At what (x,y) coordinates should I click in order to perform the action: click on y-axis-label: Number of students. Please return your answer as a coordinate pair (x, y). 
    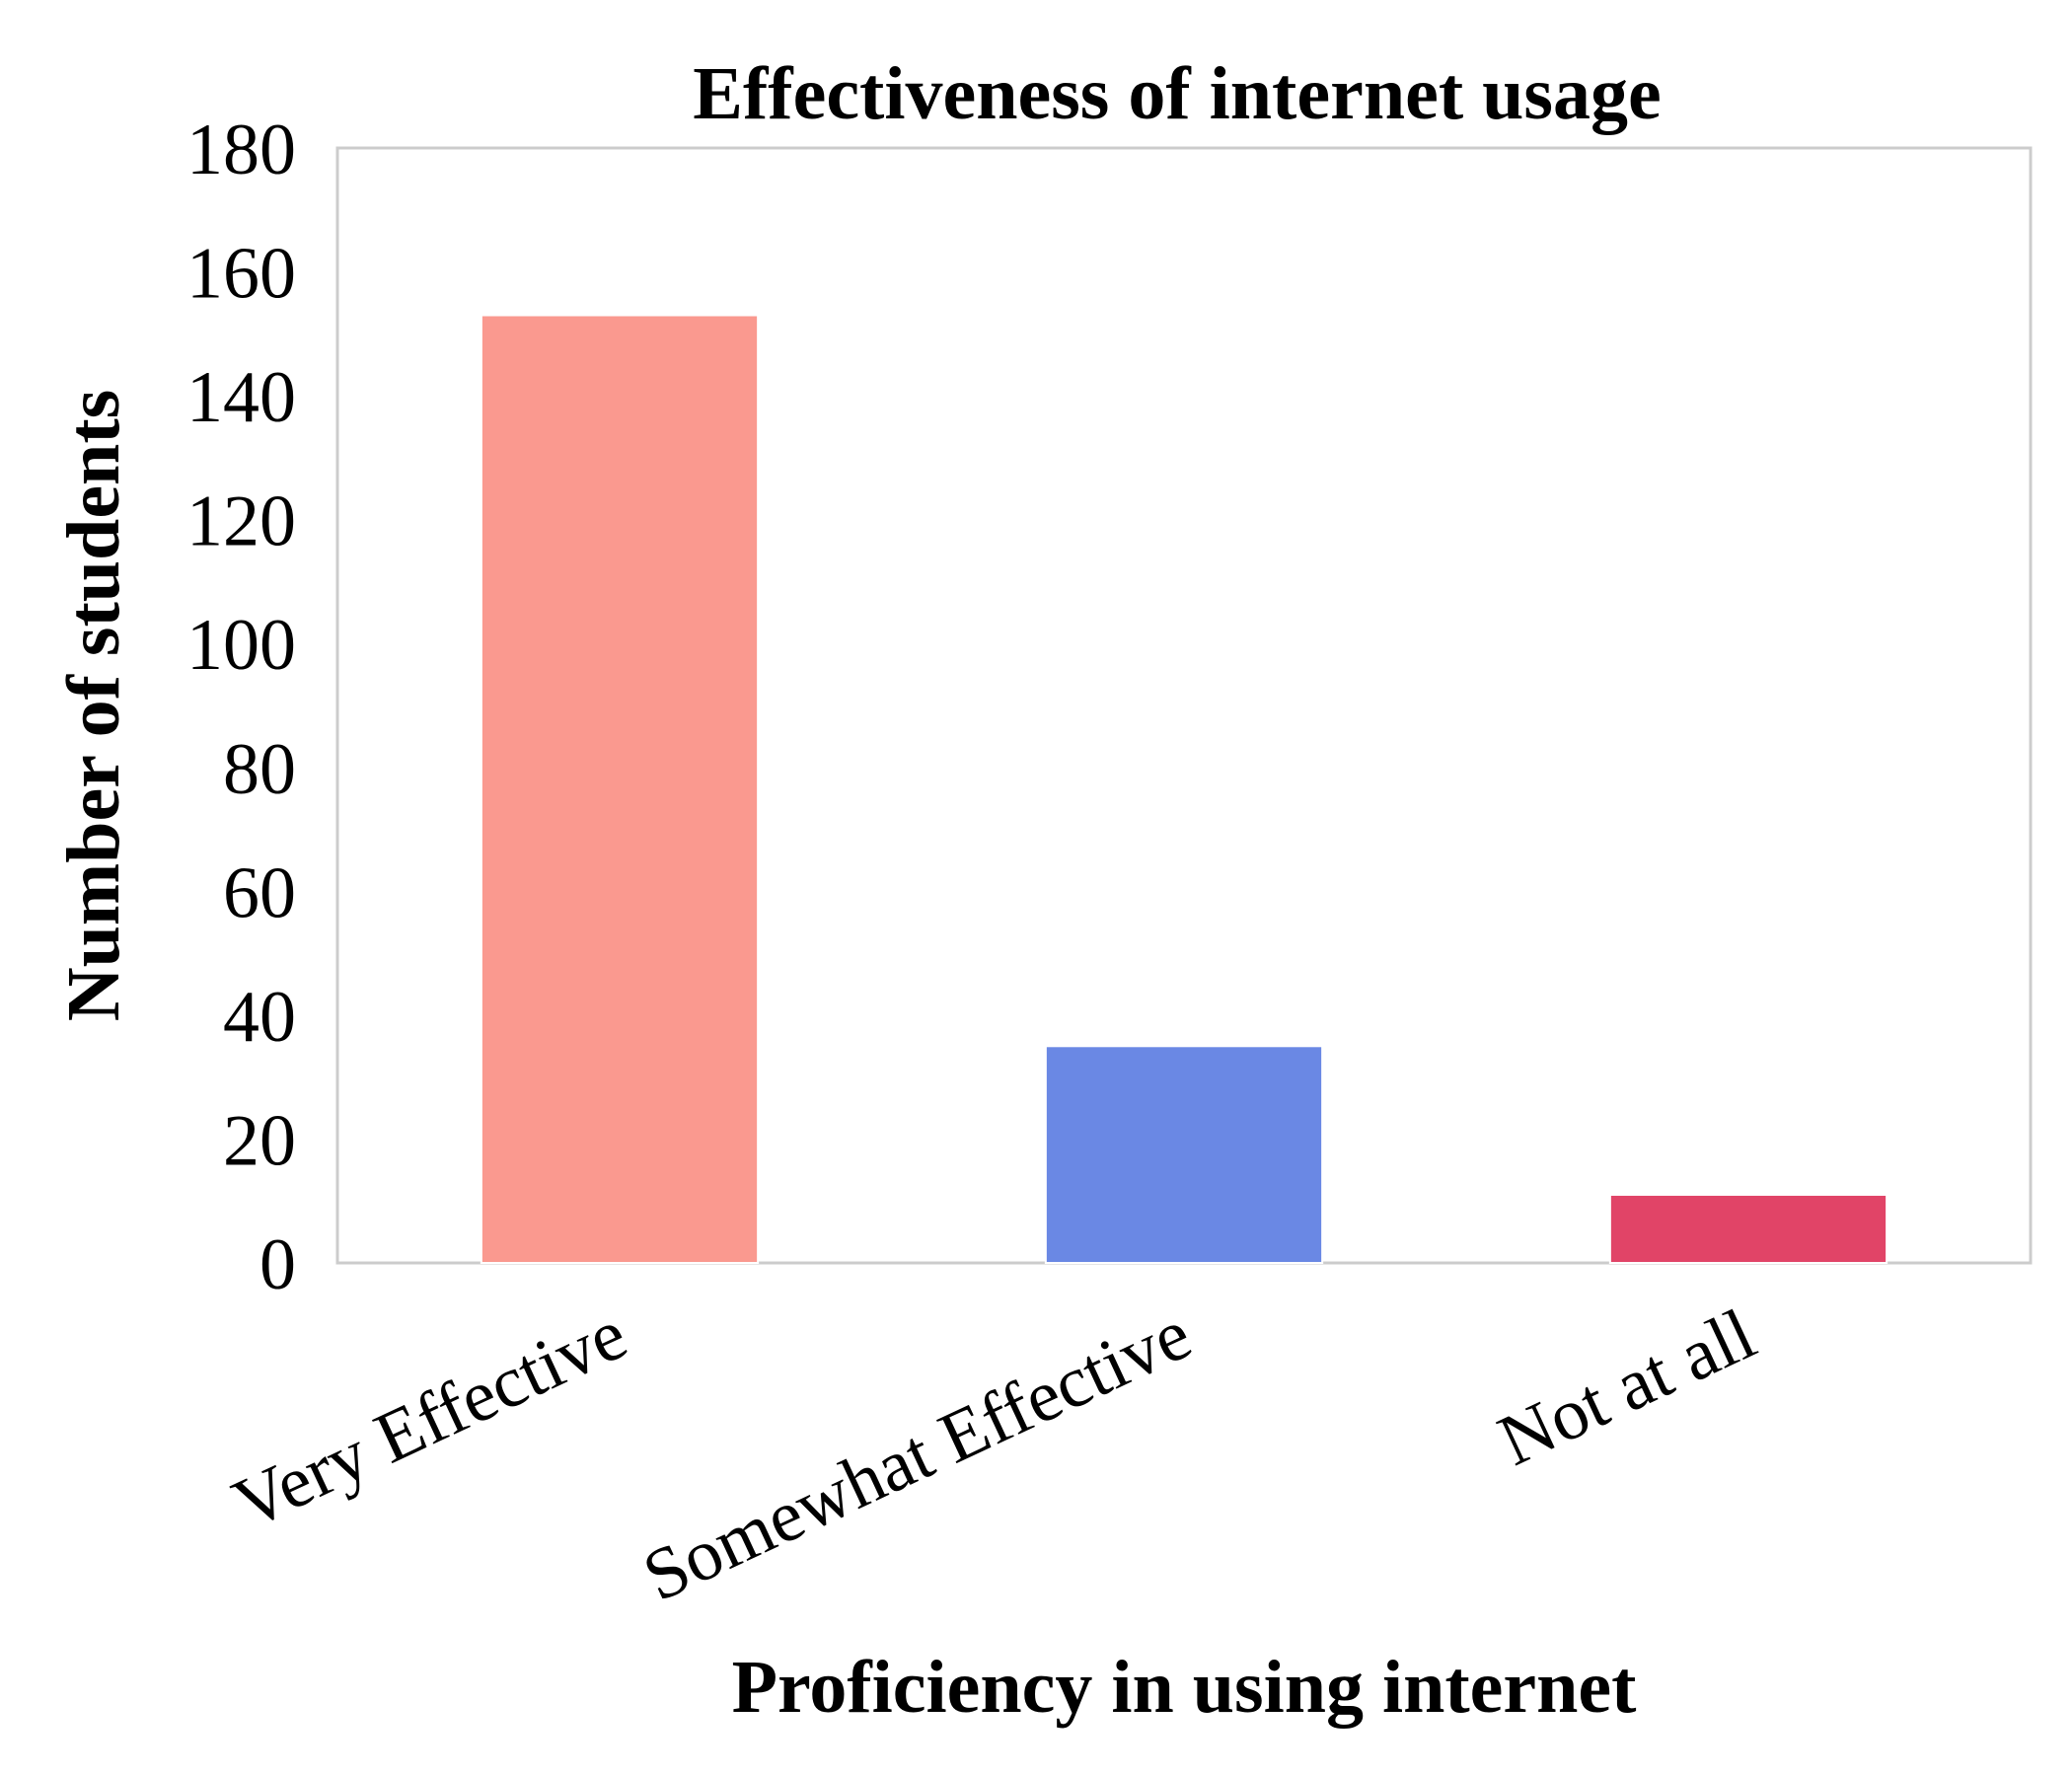
    Looking at the image, I should click on (93, 706).